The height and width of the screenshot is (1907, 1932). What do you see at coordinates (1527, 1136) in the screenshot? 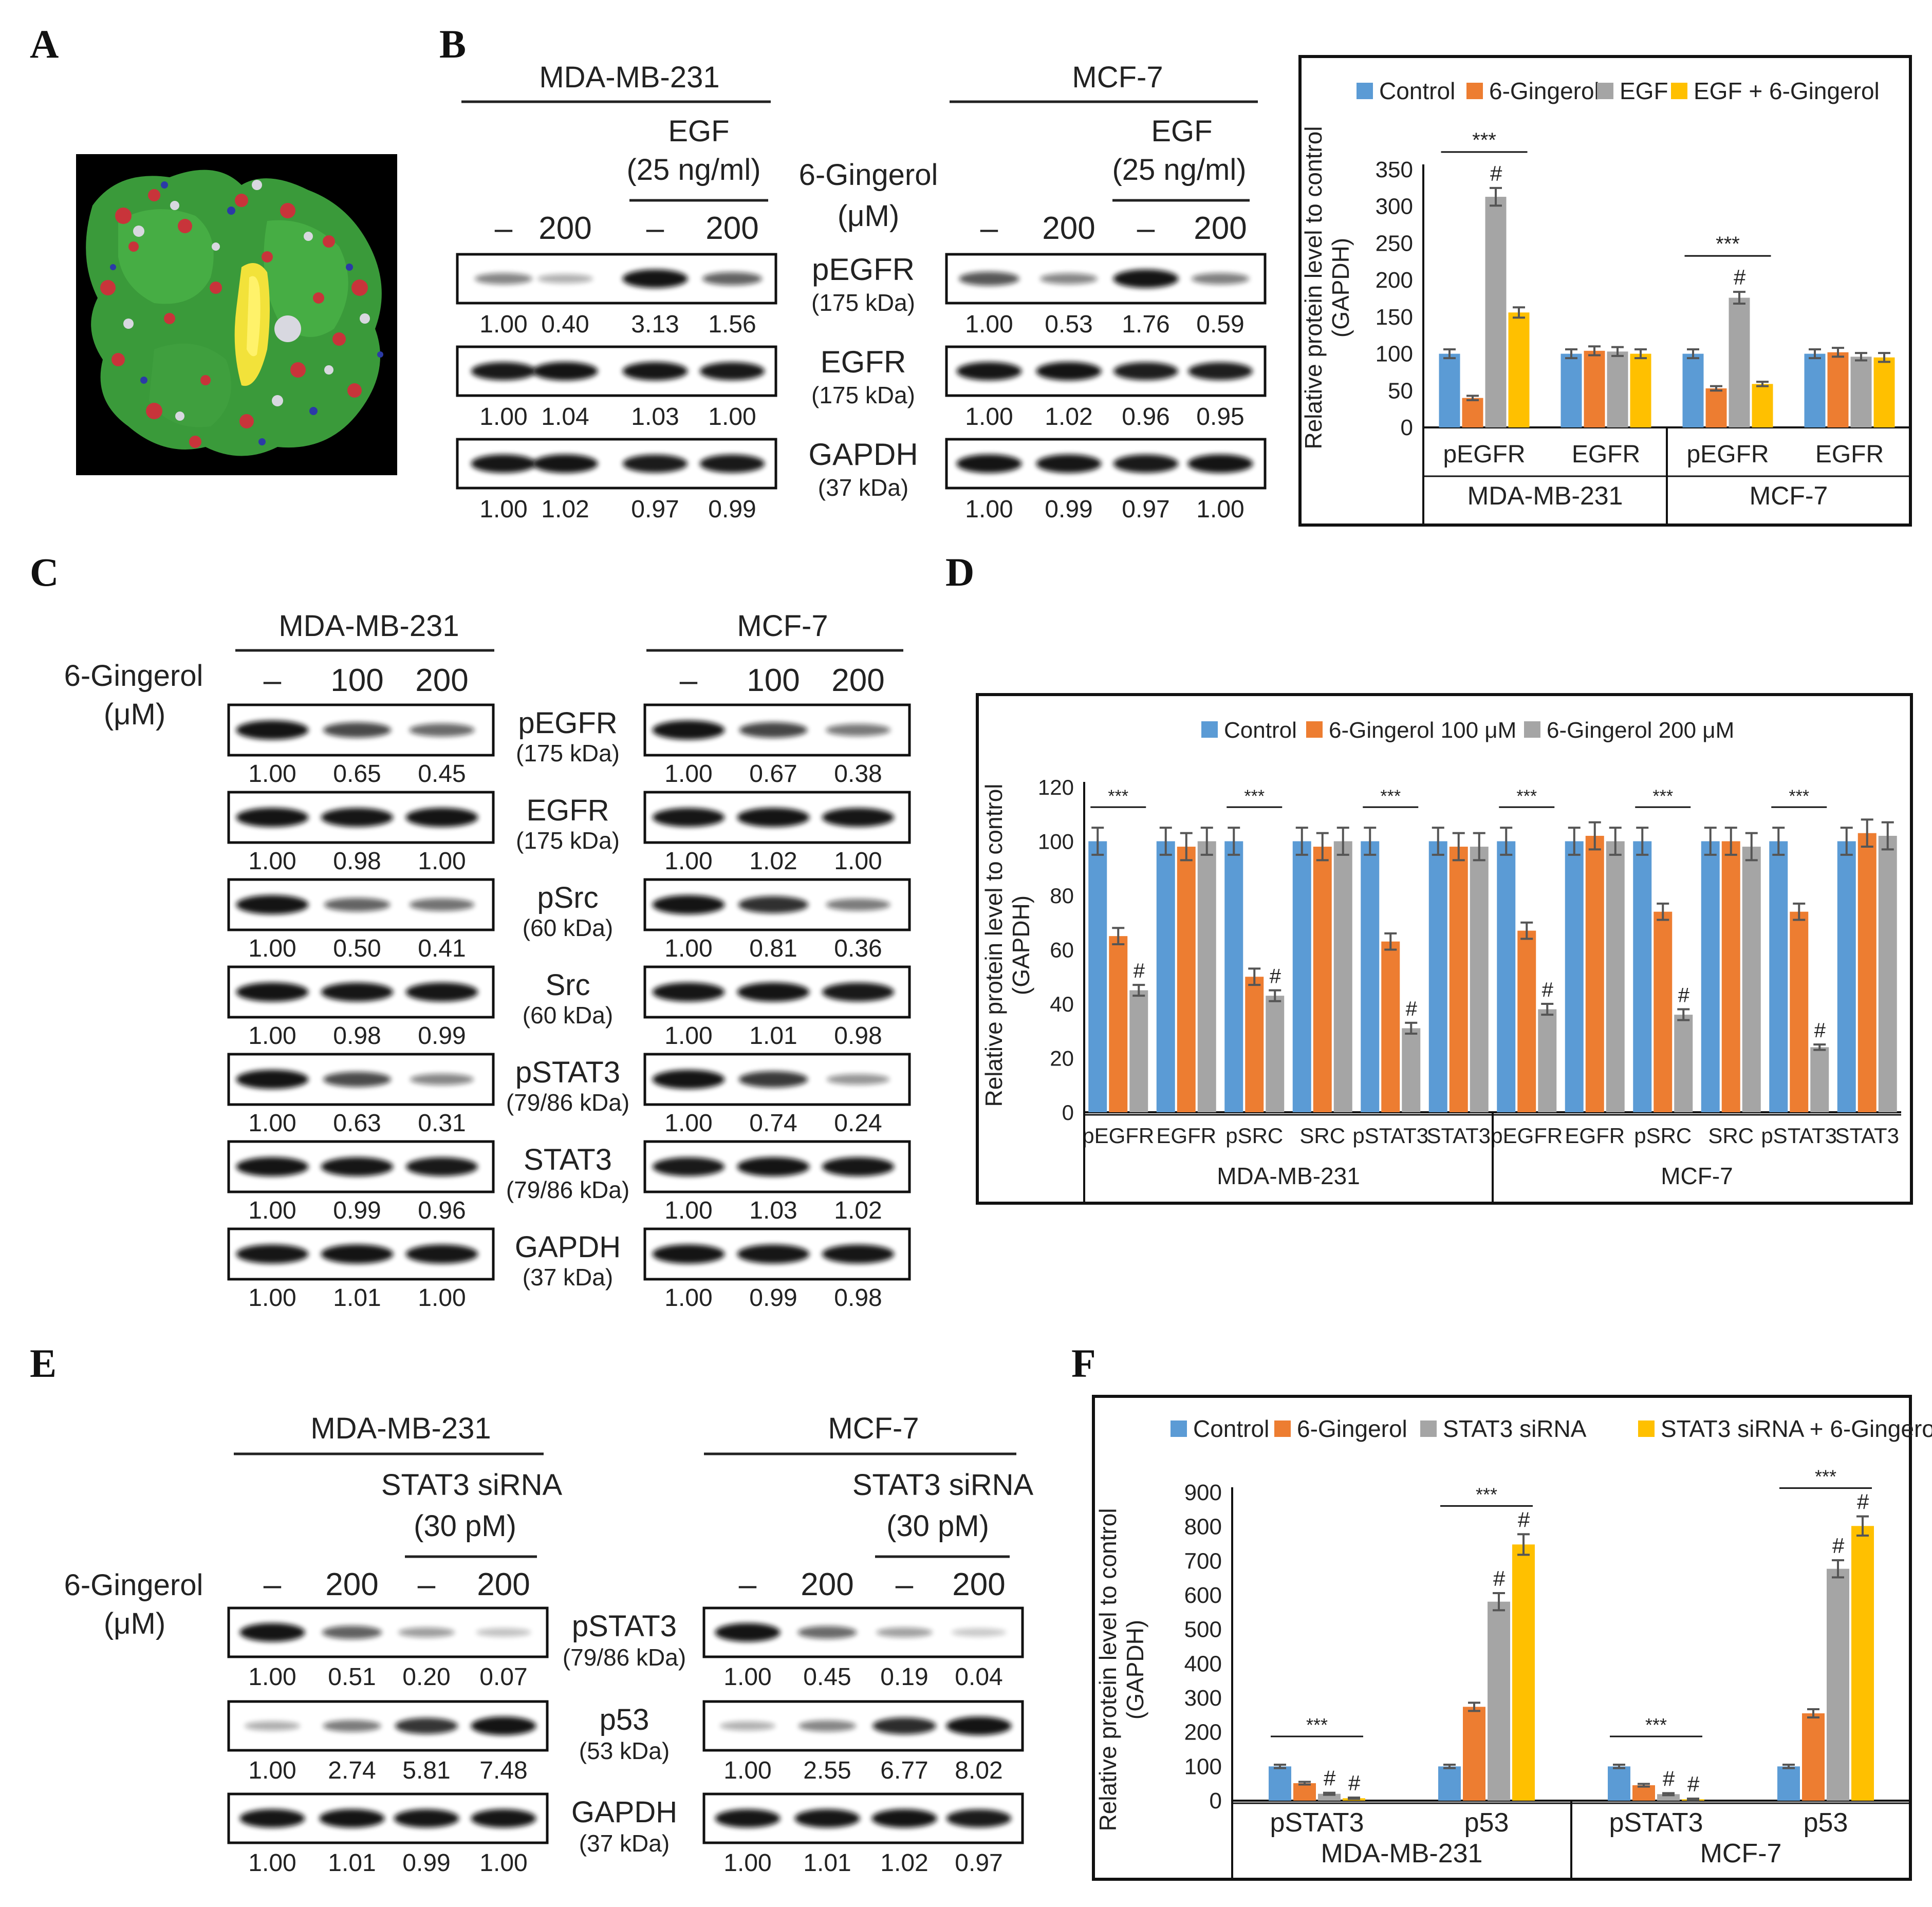
I see `x-tick-label: pEGFR` at bounding box center [1527, 1136].